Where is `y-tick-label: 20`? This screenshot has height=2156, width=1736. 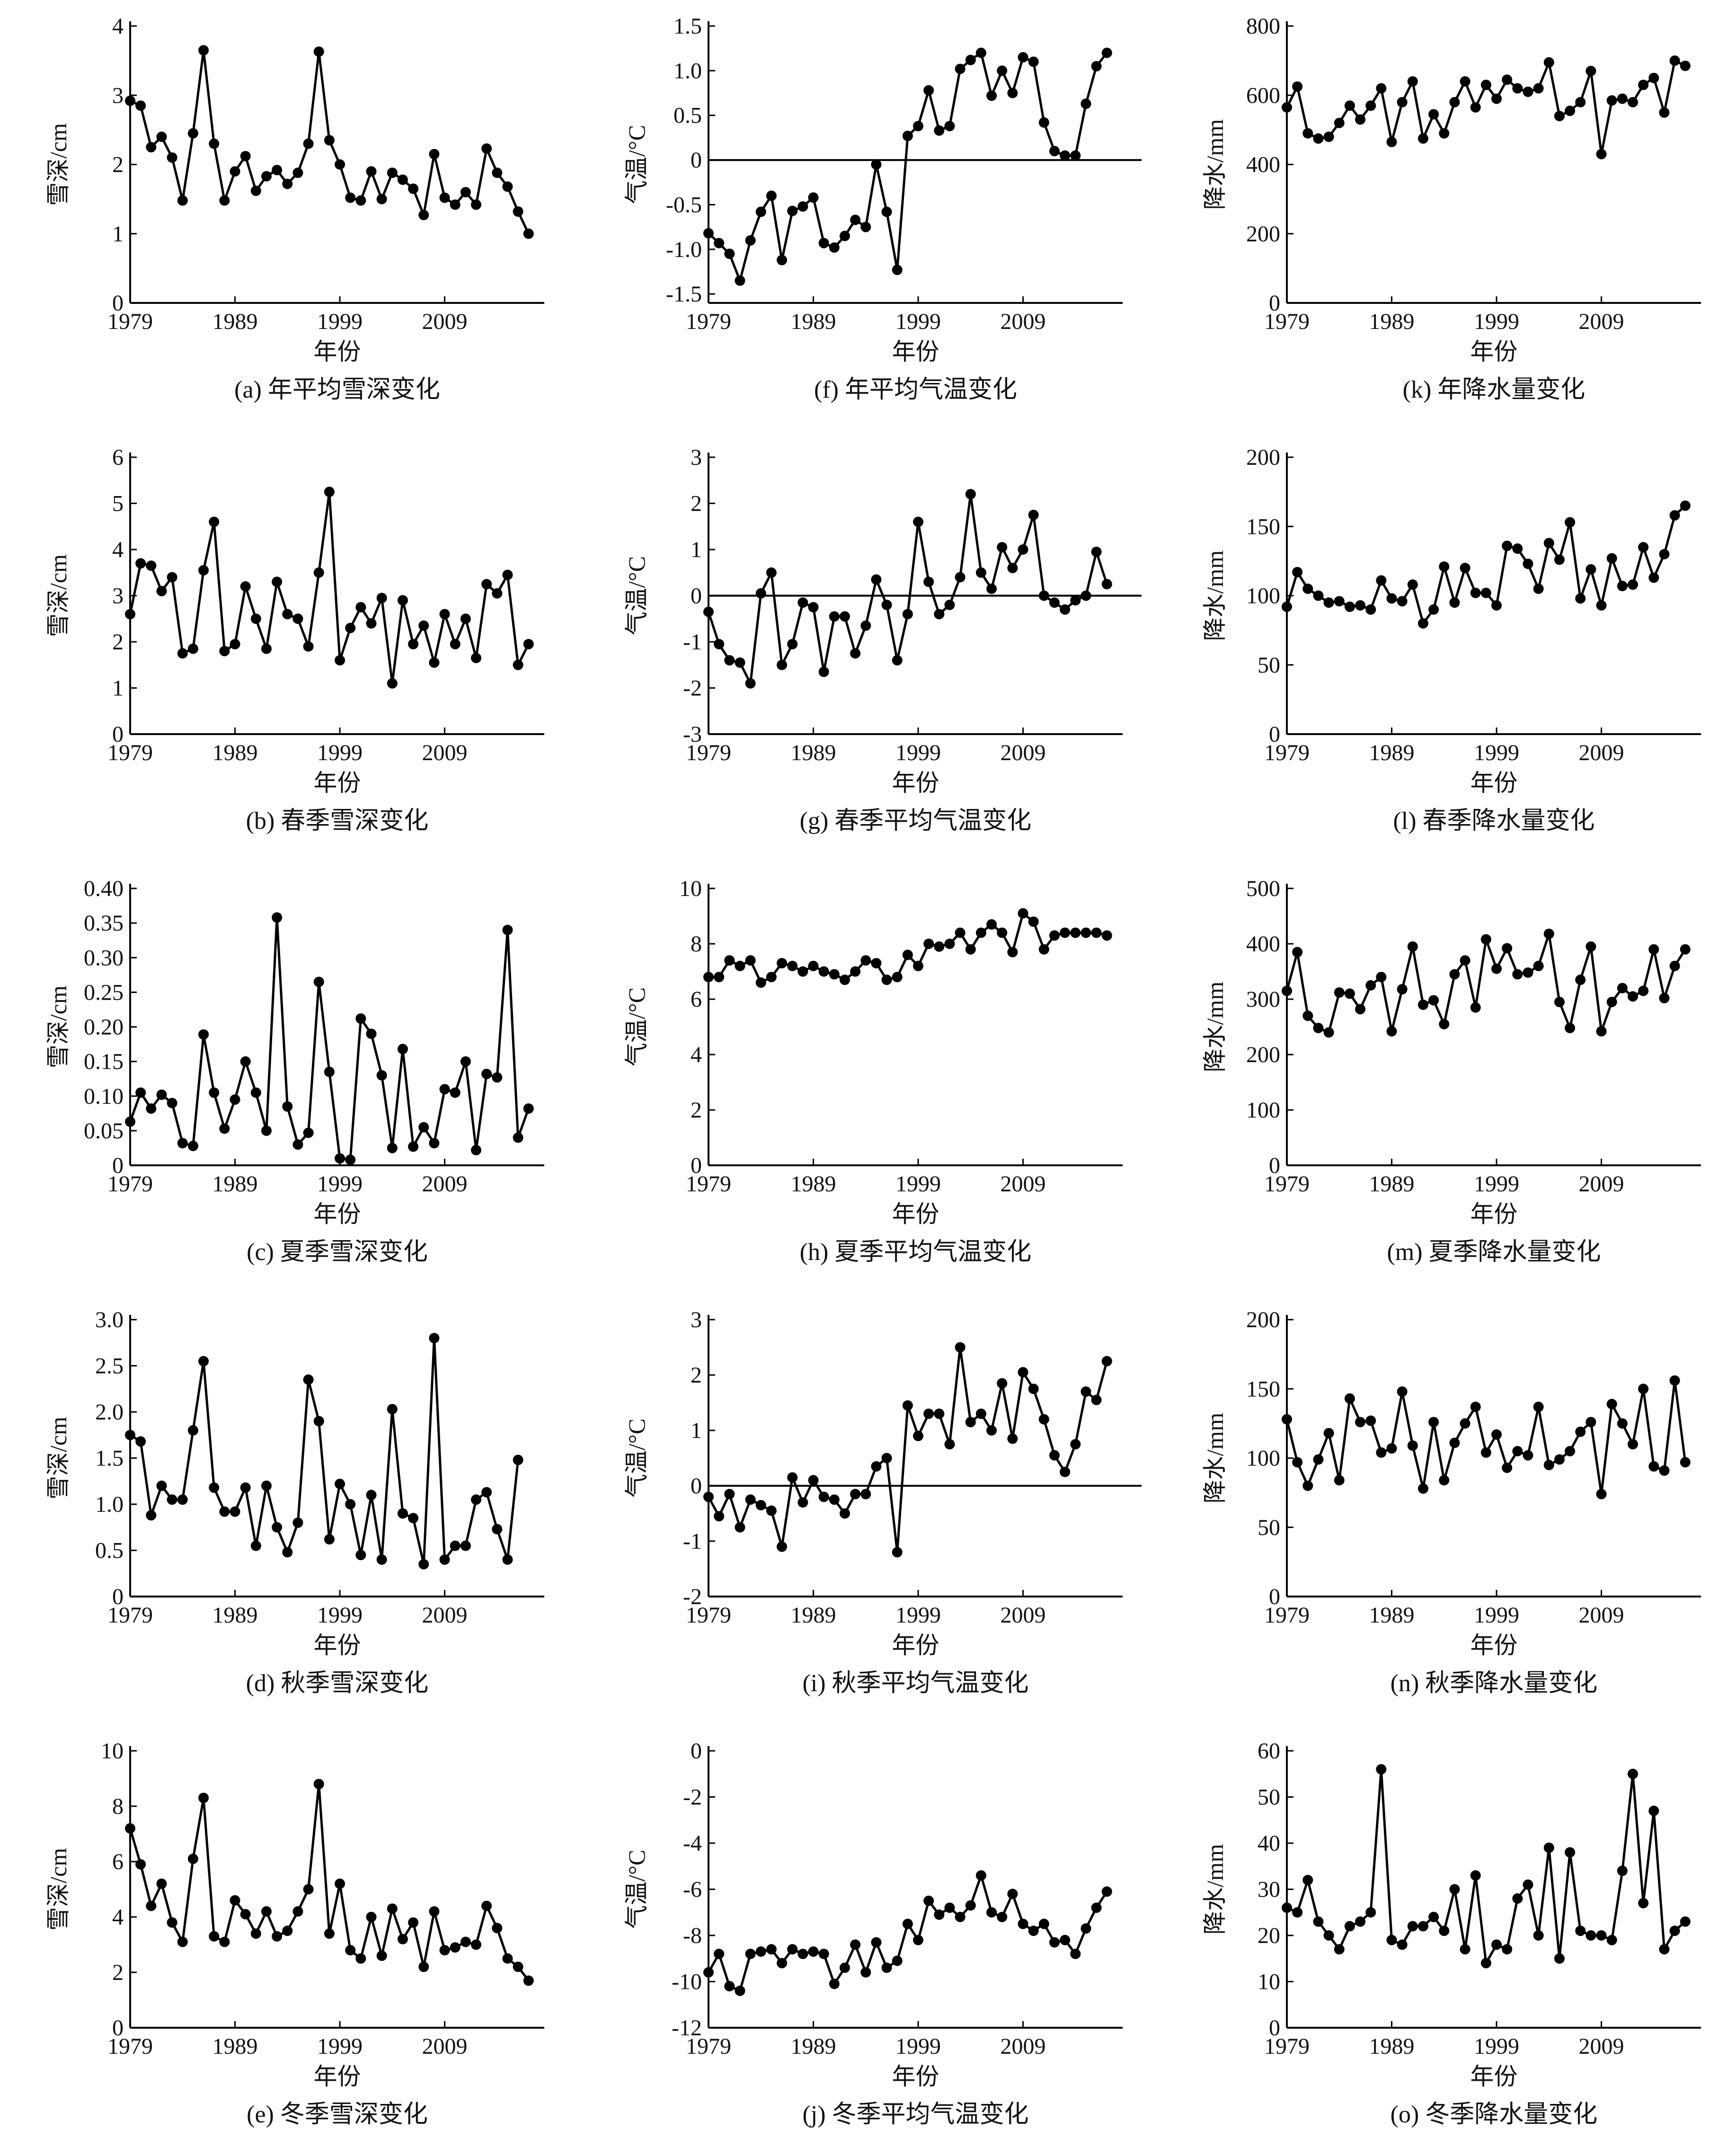
y-tick-label: 20 is located at coordinates (1269, 1936).